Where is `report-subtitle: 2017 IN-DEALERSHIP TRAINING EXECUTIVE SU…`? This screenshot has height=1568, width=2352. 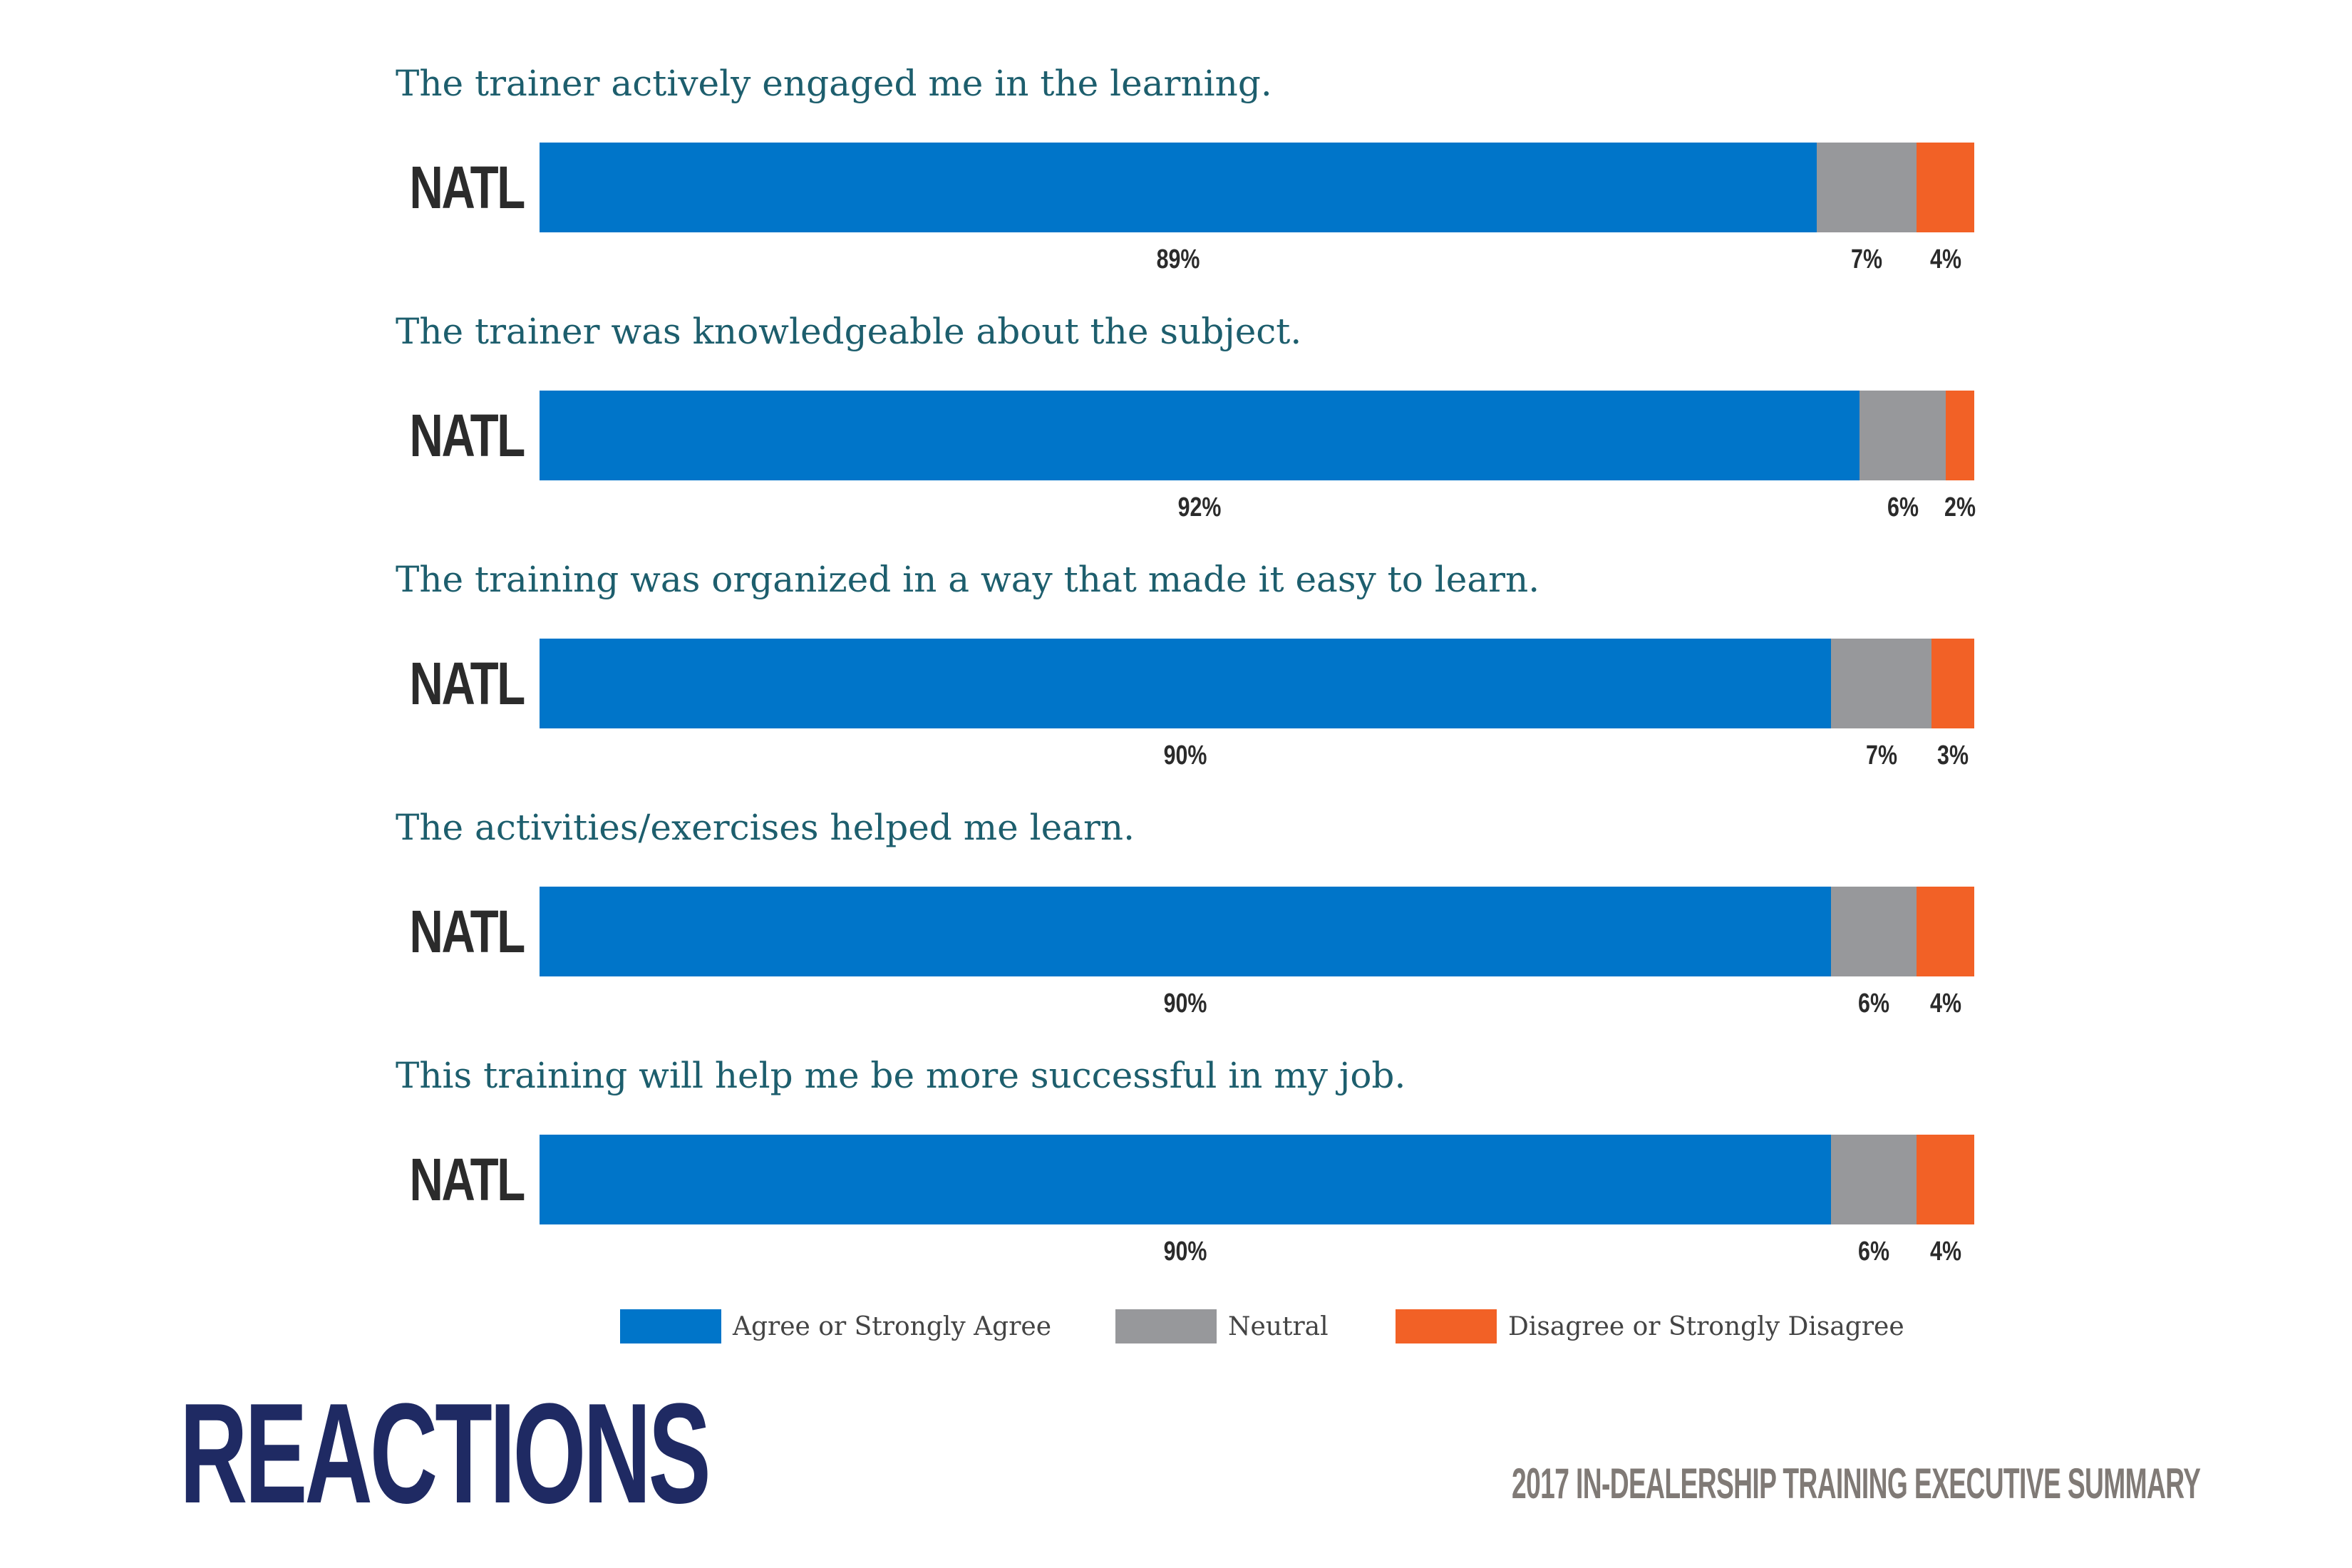 report-subtitle: 2017 IN-DEALERSHIP TRAINING EXECUTIVE SU… is located at coordinates (1856, 1484).